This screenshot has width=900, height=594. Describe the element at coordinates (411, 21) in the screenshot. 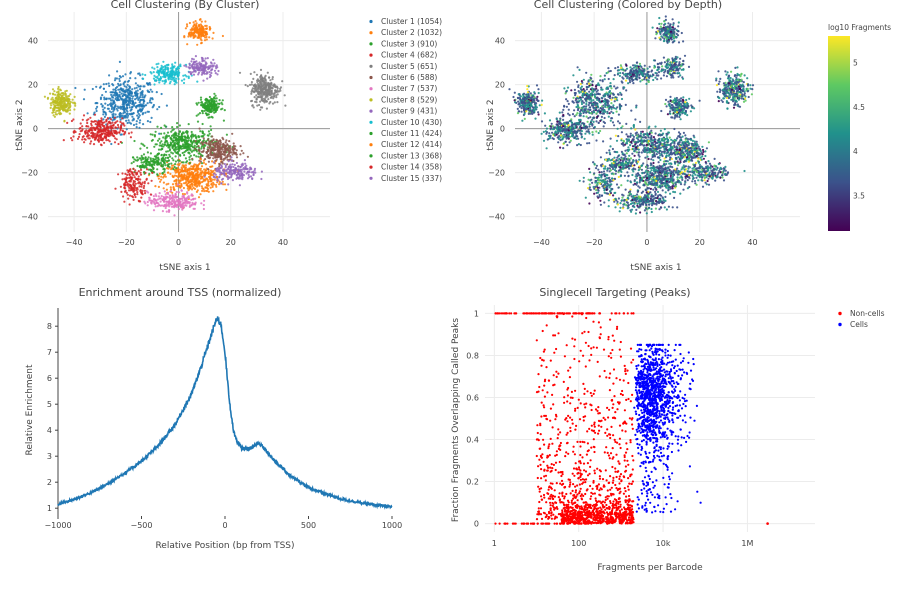

I see `legend-label: Cluster 1 (1054)` at that location.